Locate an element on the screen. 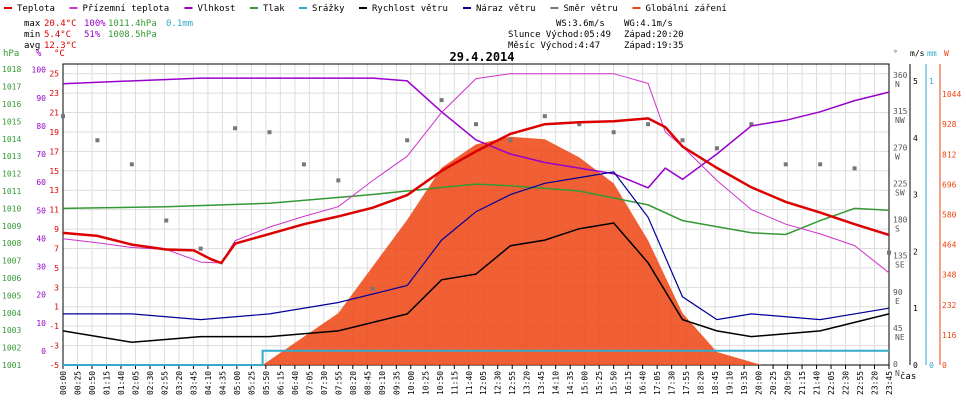 This screenshot has height=404, width=966. x-tick-label: 22:05 is located at coordinates (831, 383).